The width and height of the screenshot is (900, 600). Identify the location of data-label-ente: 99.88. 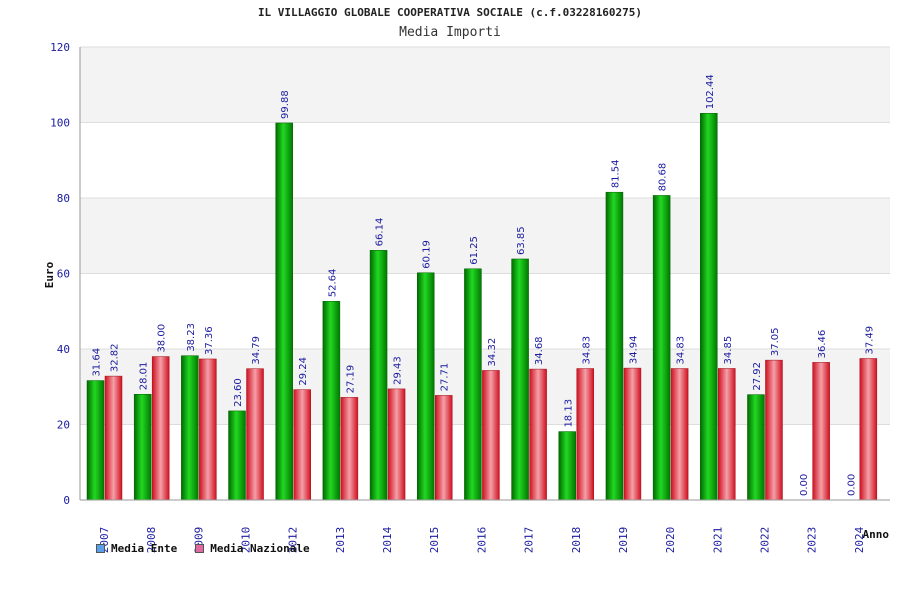
(285, 104).